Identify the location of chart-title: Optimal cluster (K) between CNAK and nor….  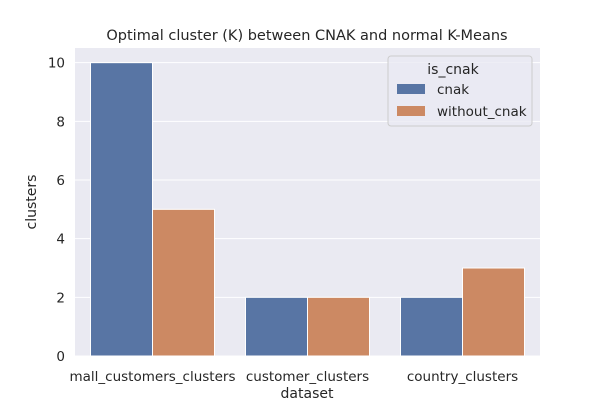
(306, 36).